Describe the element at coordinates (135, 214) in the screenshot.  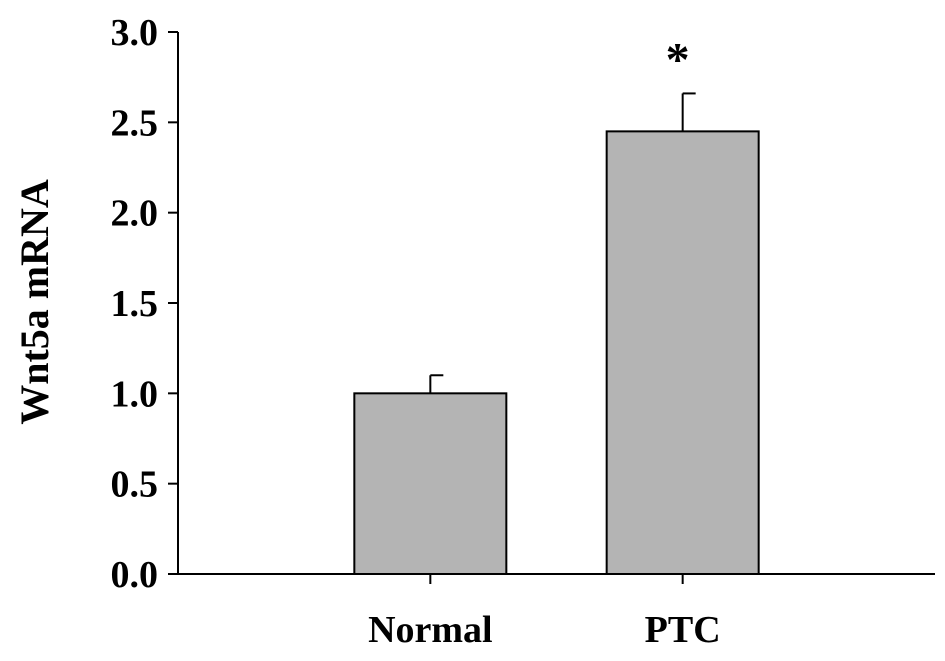
I see `y-tick-label: 2.0` at that location.